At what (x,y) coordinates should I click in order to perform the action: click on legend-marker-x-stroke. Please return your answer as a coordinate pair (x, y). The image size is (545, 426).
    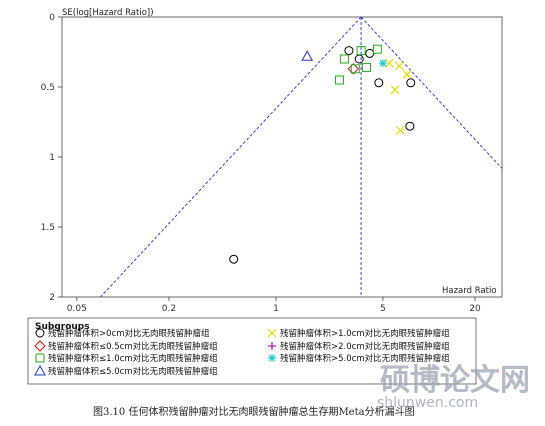
    Looking at the image, I should click on (272, 333).